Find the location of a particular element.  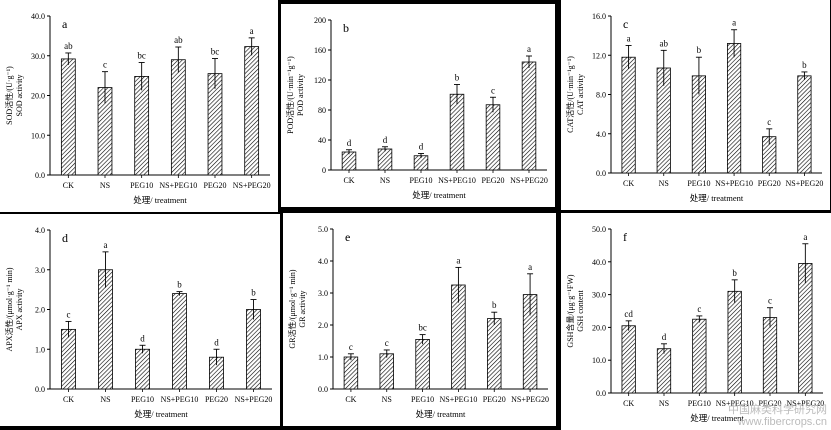

y-tick-label: 4.0 is located at coordinates (323, 261).